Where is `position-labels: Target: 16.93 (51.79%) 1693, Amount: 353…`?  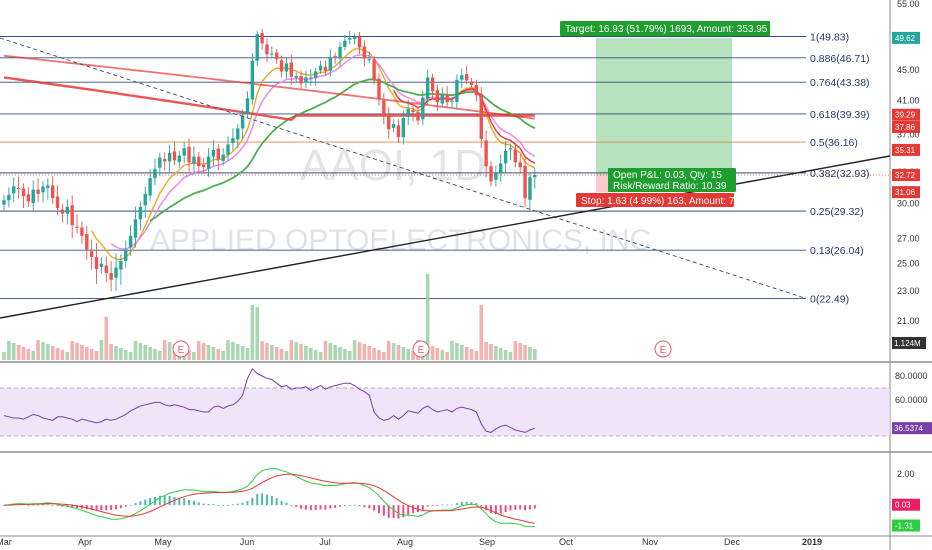 position-labels: Target: 16.93 (51.79%) 1693, Amount: 353… is located at coordinates (665, 114).